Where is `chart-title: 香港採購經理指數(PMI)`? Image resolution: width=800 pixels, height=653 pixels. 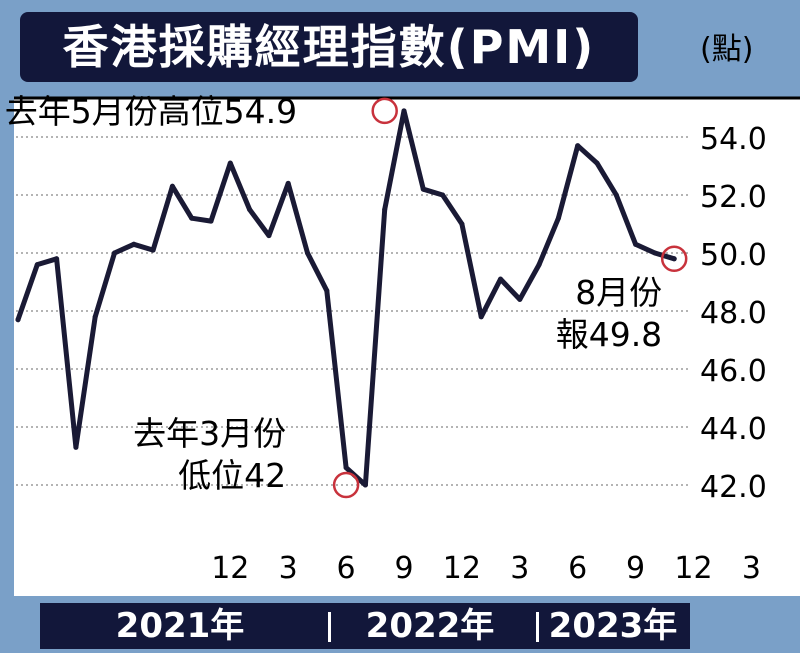
chart-title: 香港採購經理指數(PMI) is located at coordinates (329, 47).